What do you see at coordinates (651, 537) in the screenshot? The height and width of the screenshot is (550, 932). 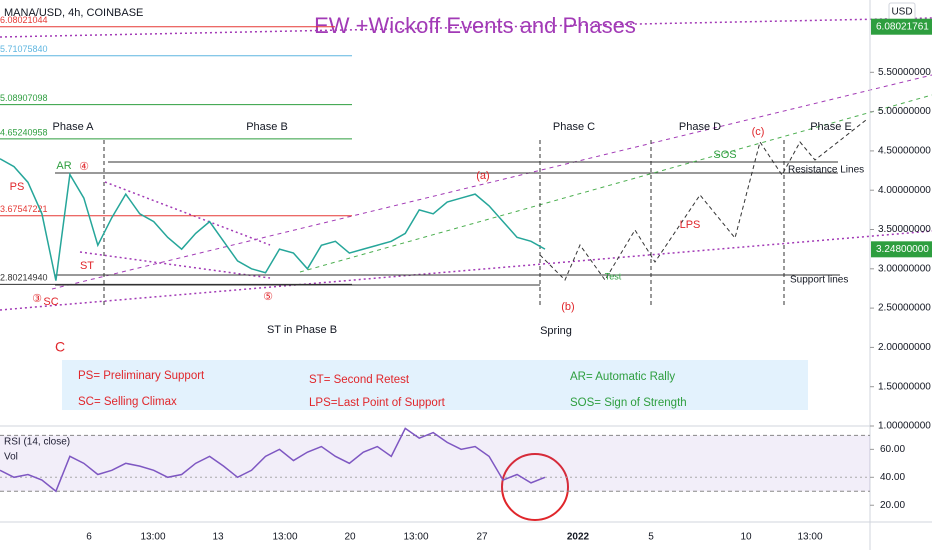 I see `x-tick-label: 5` at bounding box center [651, 537].